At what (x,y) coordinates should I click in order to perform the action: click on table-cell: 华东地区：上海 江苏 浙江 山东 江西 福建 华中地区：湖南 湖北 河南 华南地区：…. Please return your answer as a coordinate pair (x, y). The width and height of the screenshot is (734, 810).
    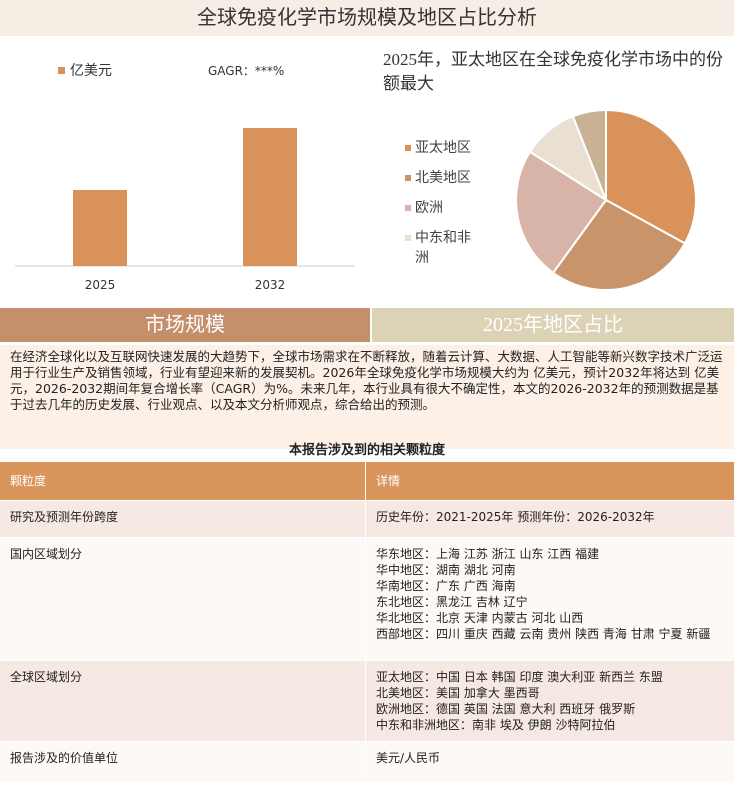
    Looking at the image, I should click on (550, 599).